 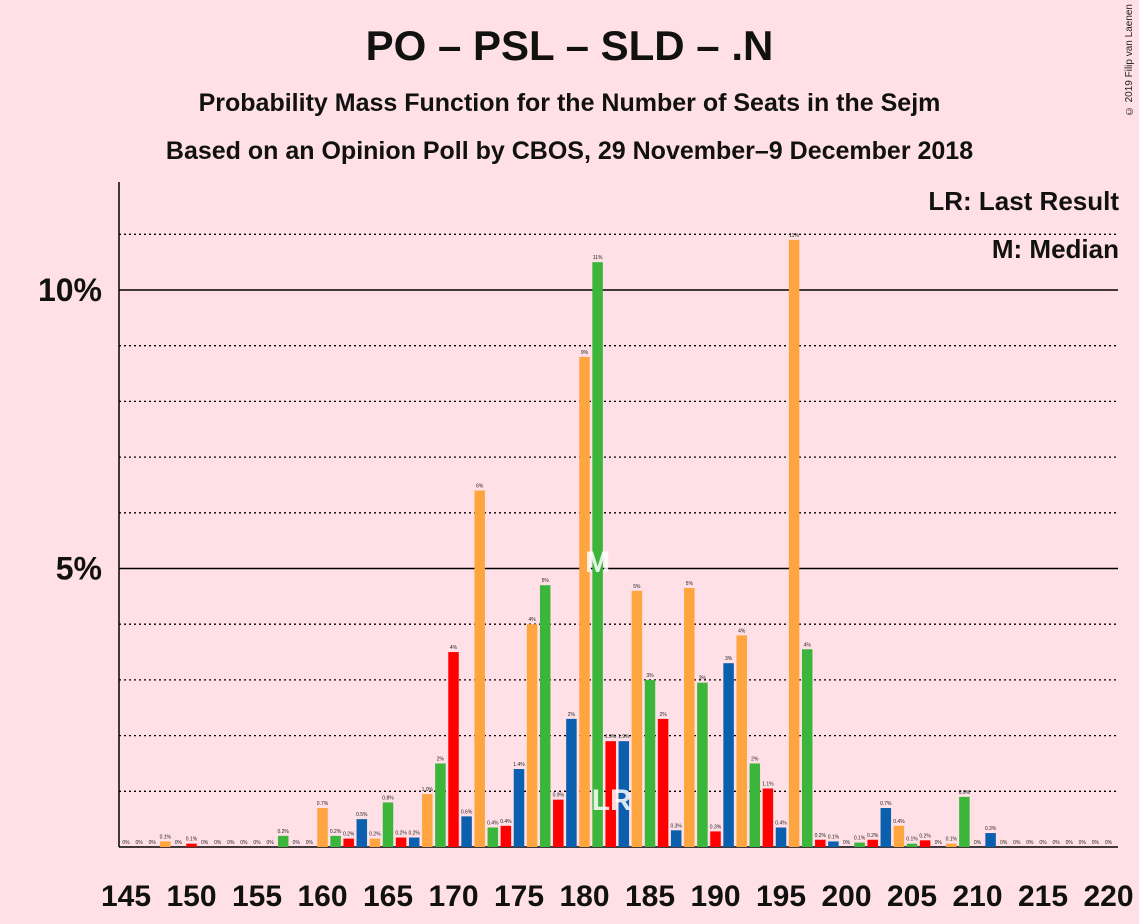 I want to click on x-tick-label: 210, so click(x=977, y=896).